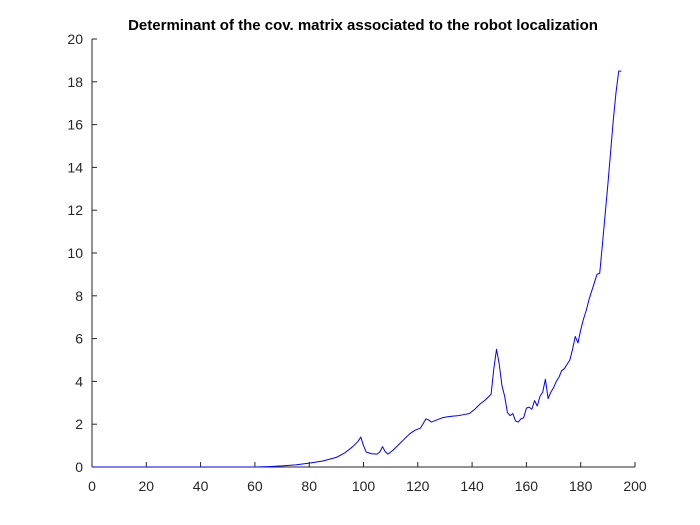 The height and width of the screenshot is (525, 700). Describe the element at coordinates (75, 125) in the screenshot. I see `y-tick-label: 16` at that location.